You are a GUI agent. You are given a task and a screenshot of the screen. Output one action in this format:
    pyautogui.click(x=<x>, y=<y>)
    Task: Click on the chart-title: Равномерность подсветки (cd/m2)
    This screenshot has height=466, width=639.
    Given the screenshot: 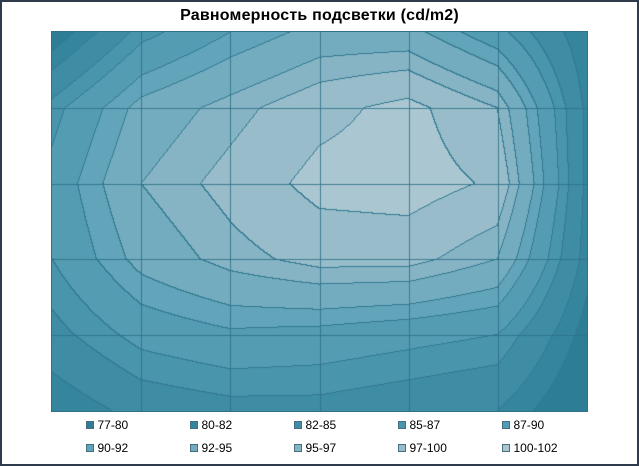 What is the action you would take?
    pyautogui.click(x=319, y=15)
    